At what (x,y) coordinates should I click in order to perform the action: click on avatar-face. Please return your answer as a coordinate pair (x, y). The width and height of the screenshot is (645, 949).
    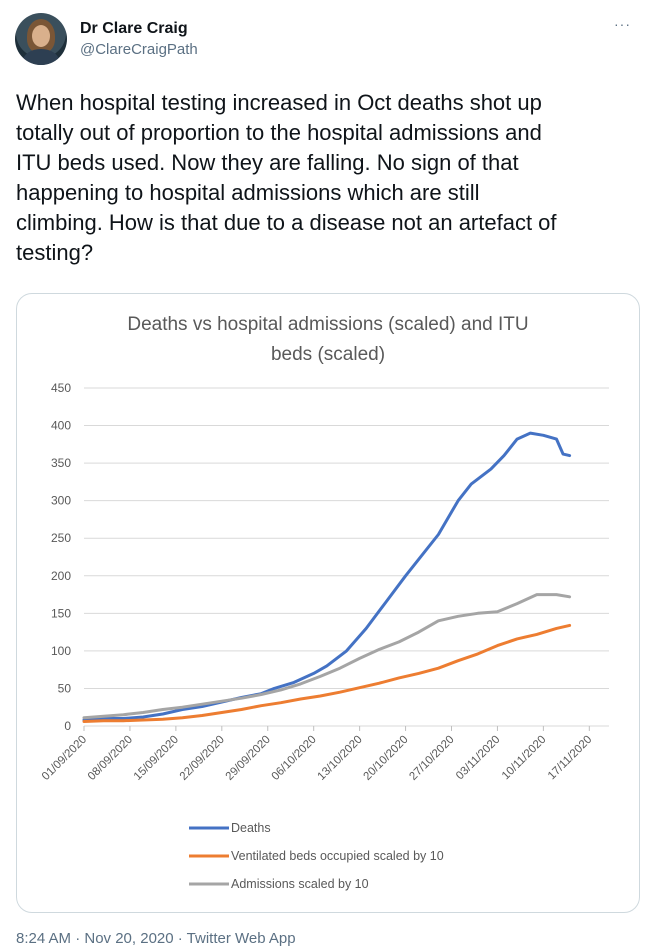
    Looking at the image, I should click on (41, 36).